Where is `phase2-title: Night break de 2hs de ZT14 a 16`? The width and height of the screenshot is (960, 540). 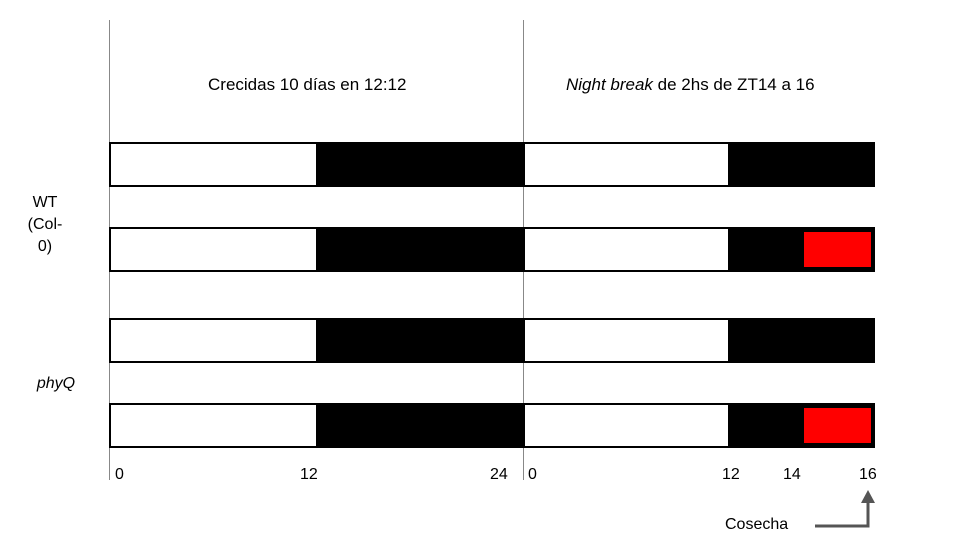 phase2-title: Night break de 2hs de ZT14 a 16 is located at coordinates (690, 85).